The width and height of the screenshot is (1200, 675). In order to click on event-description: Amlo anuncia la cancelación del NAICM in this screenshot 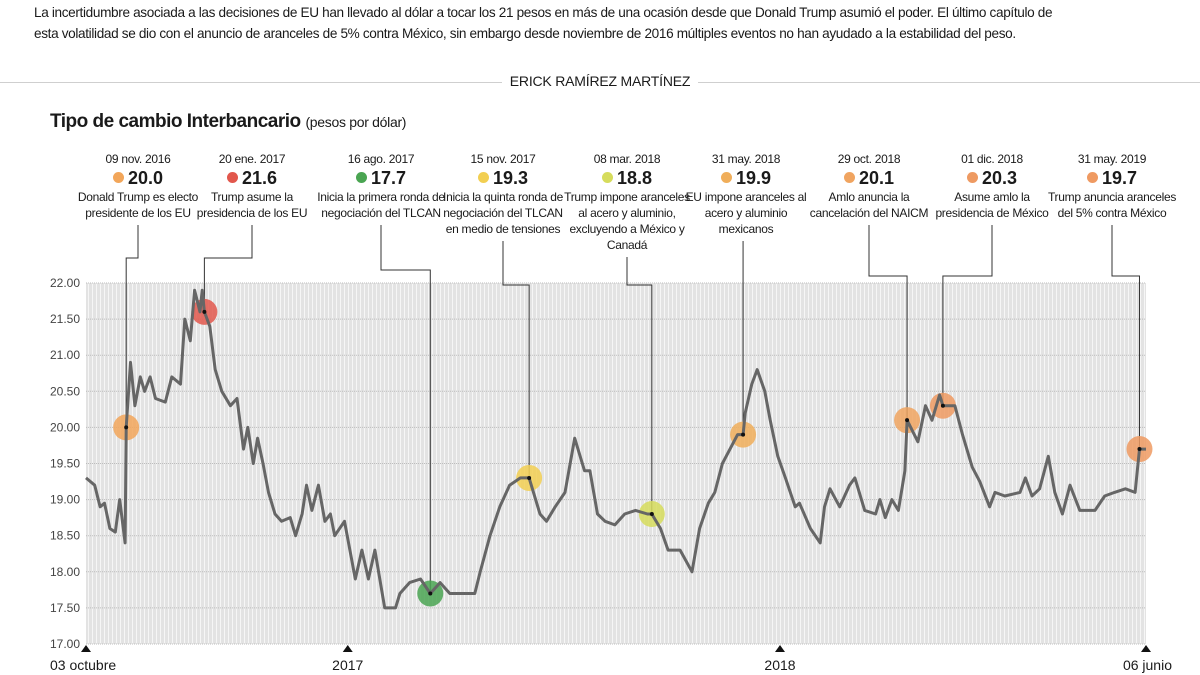, I will do `click(869, 205)`.